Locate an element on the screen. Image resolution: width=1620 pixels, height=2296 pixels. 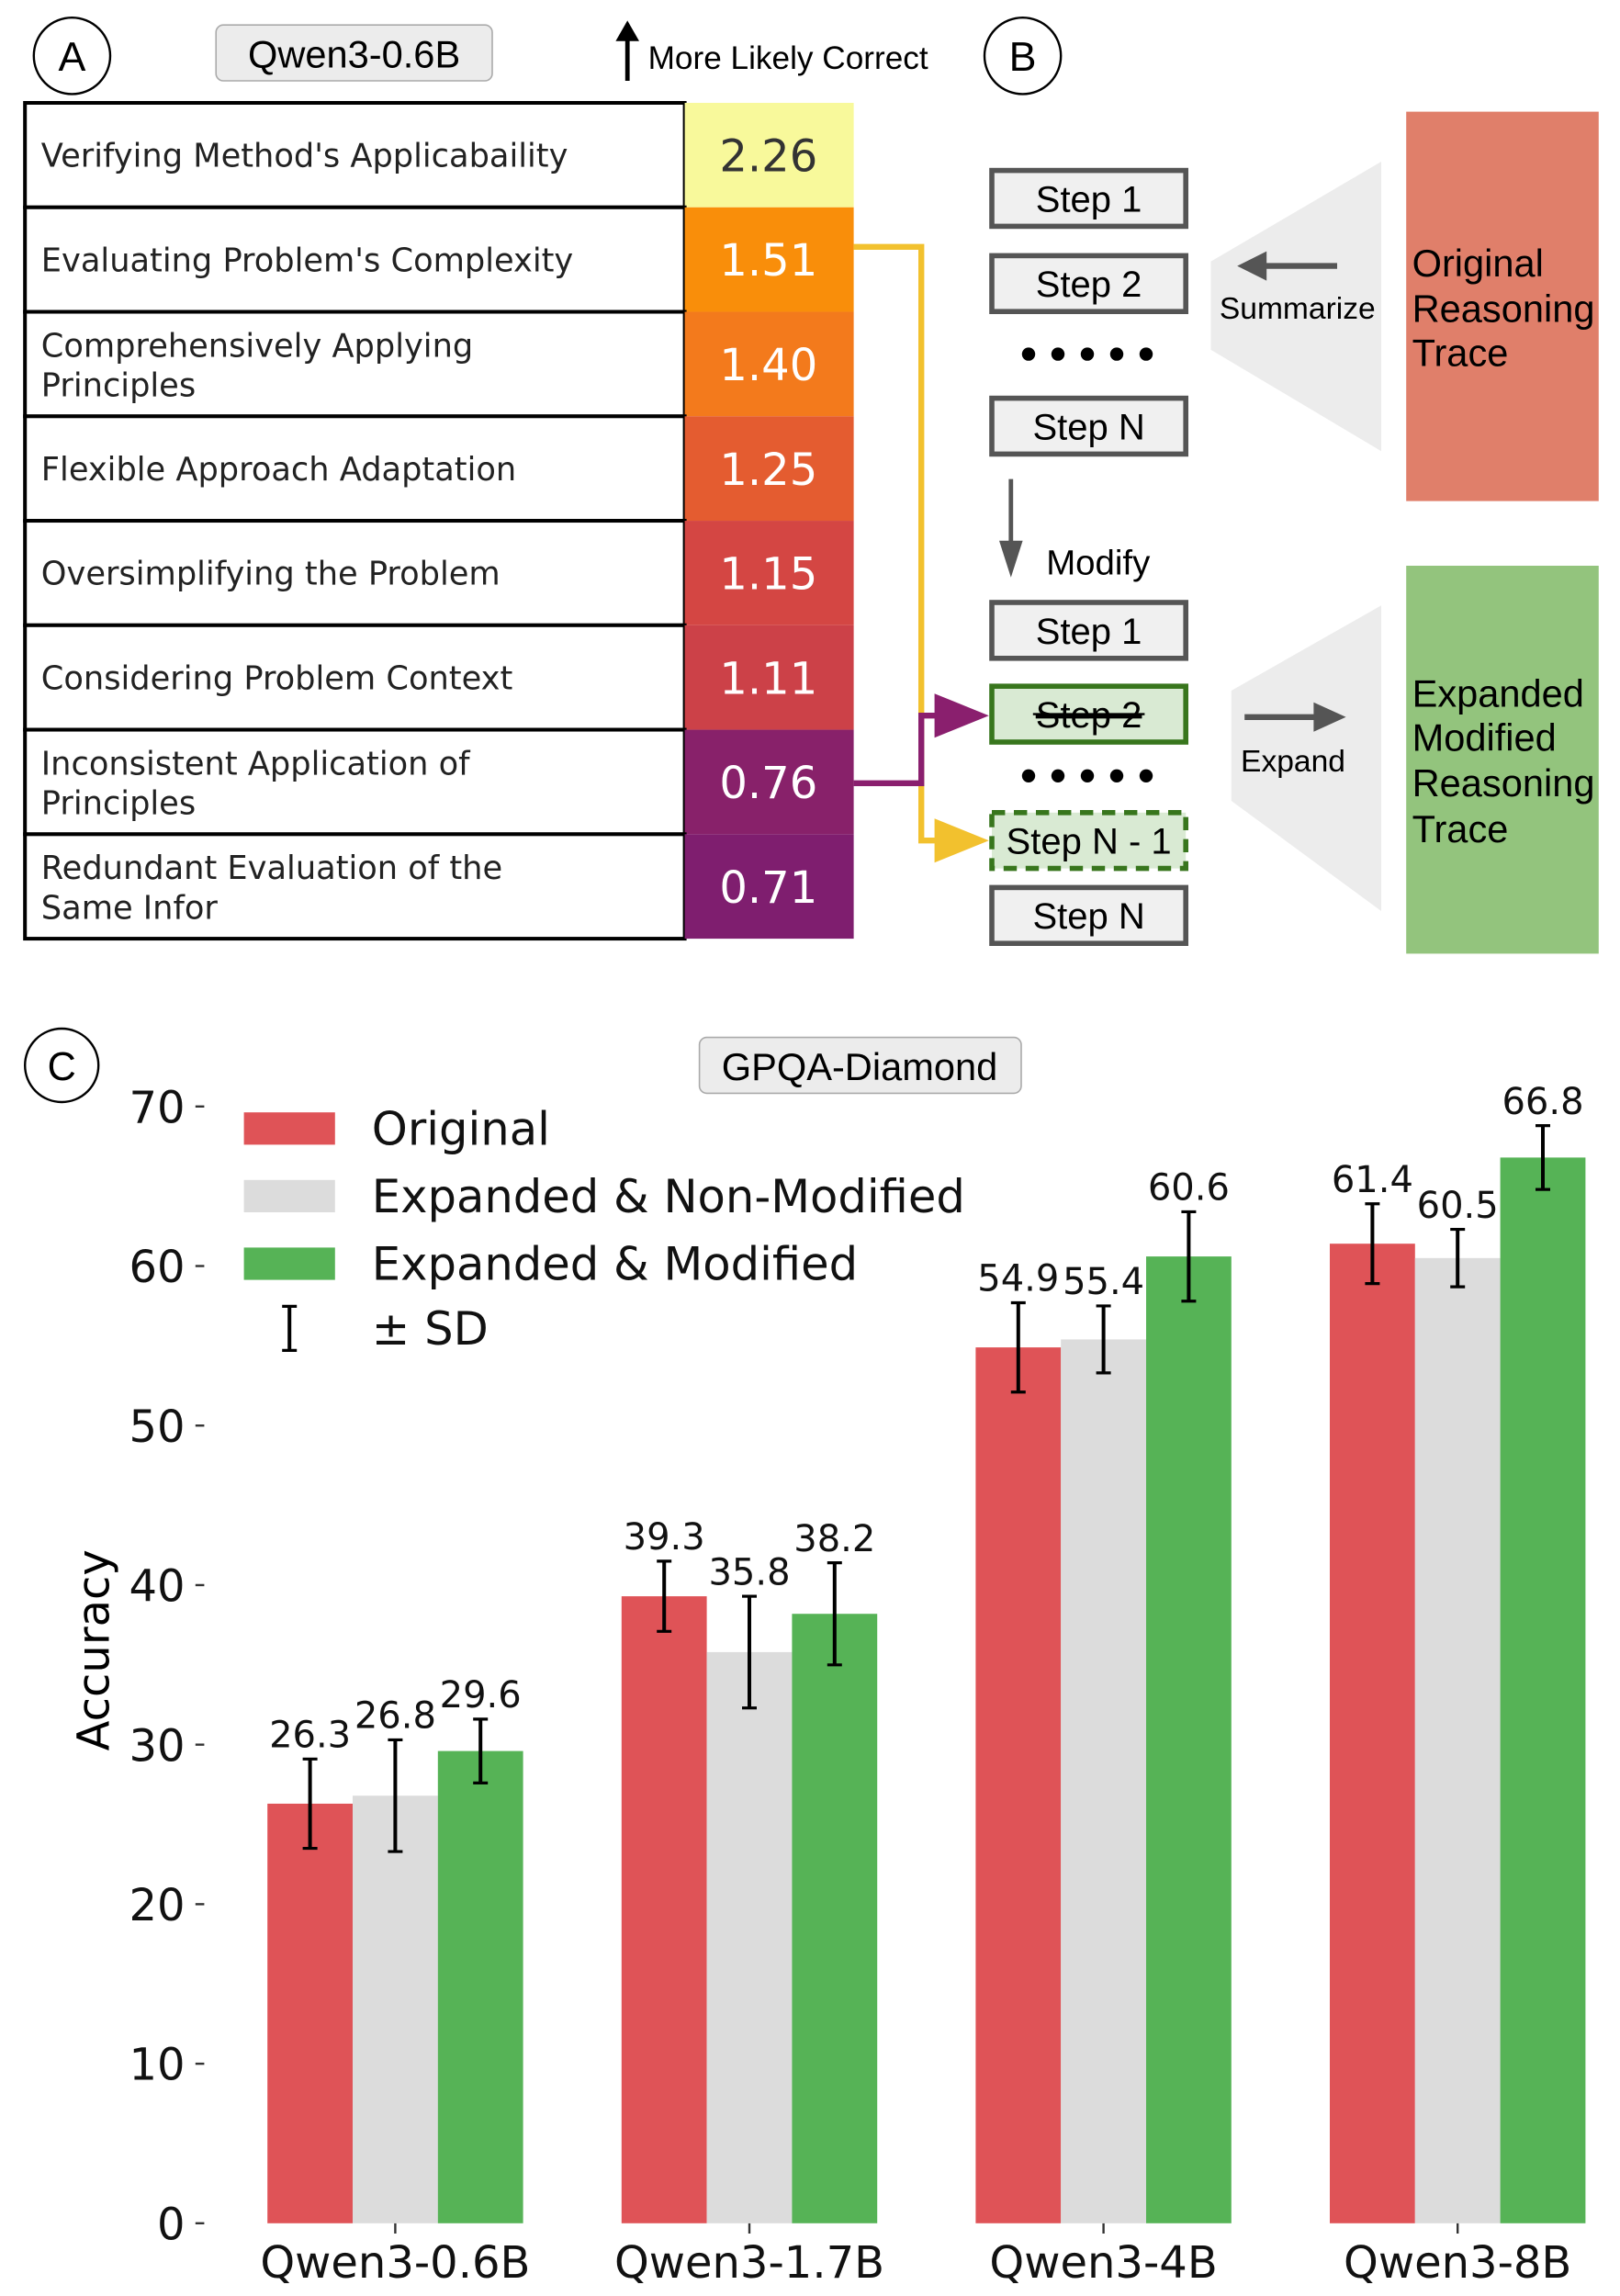
data-label: 66.8 is located at coordinates (1542, 1102).